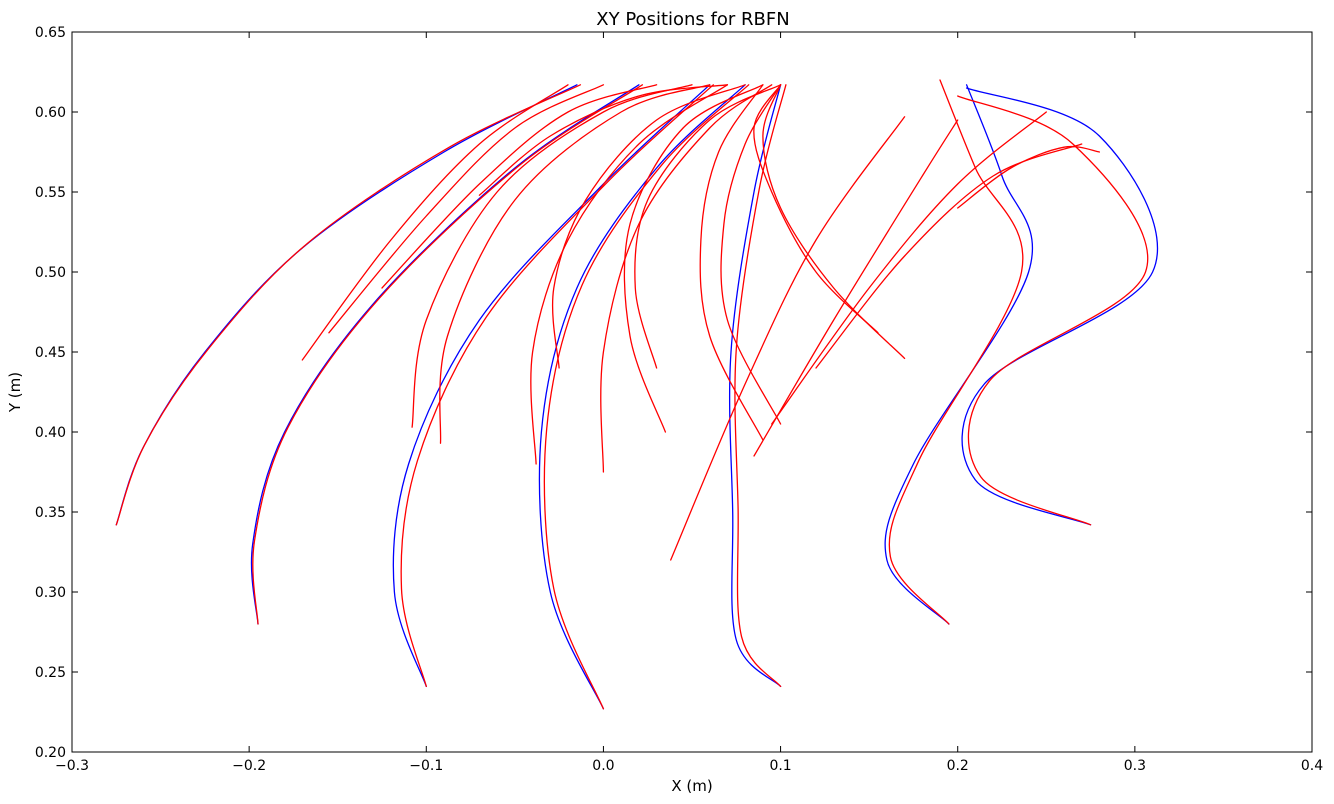 The height and width of the screenshot is (804, 1334). What do you see at coordinates (692, 19) in the screenshot?
I see `chart-title: XY Positions for RBFN` at bounding box center [692, 19].